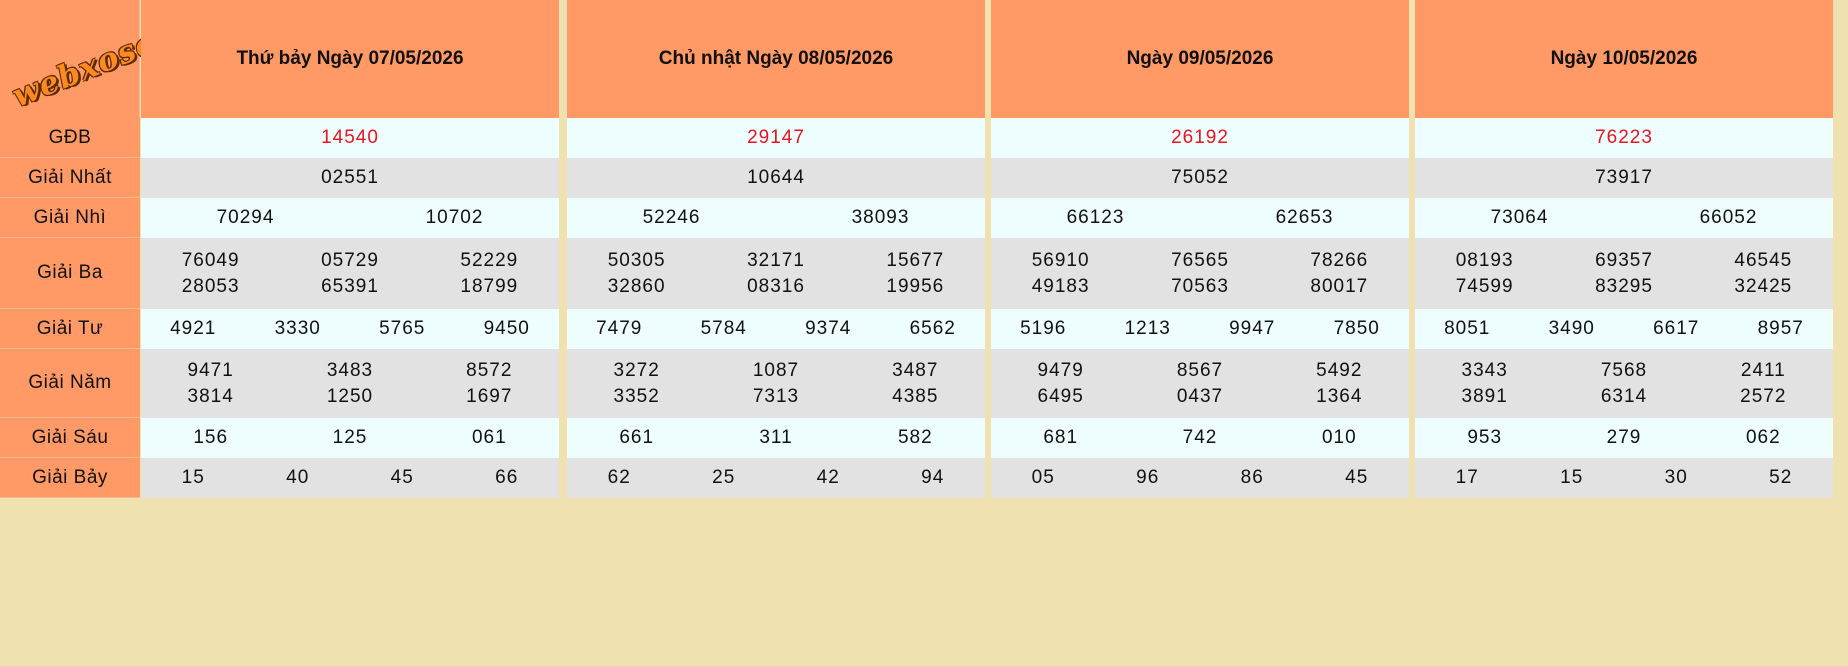  What do you see at coordinates (1624, 273) in the screenshot?
I see `prize-row: 08193 69357 46545 74599 83295 32425` at bounding box center [1624, 273].